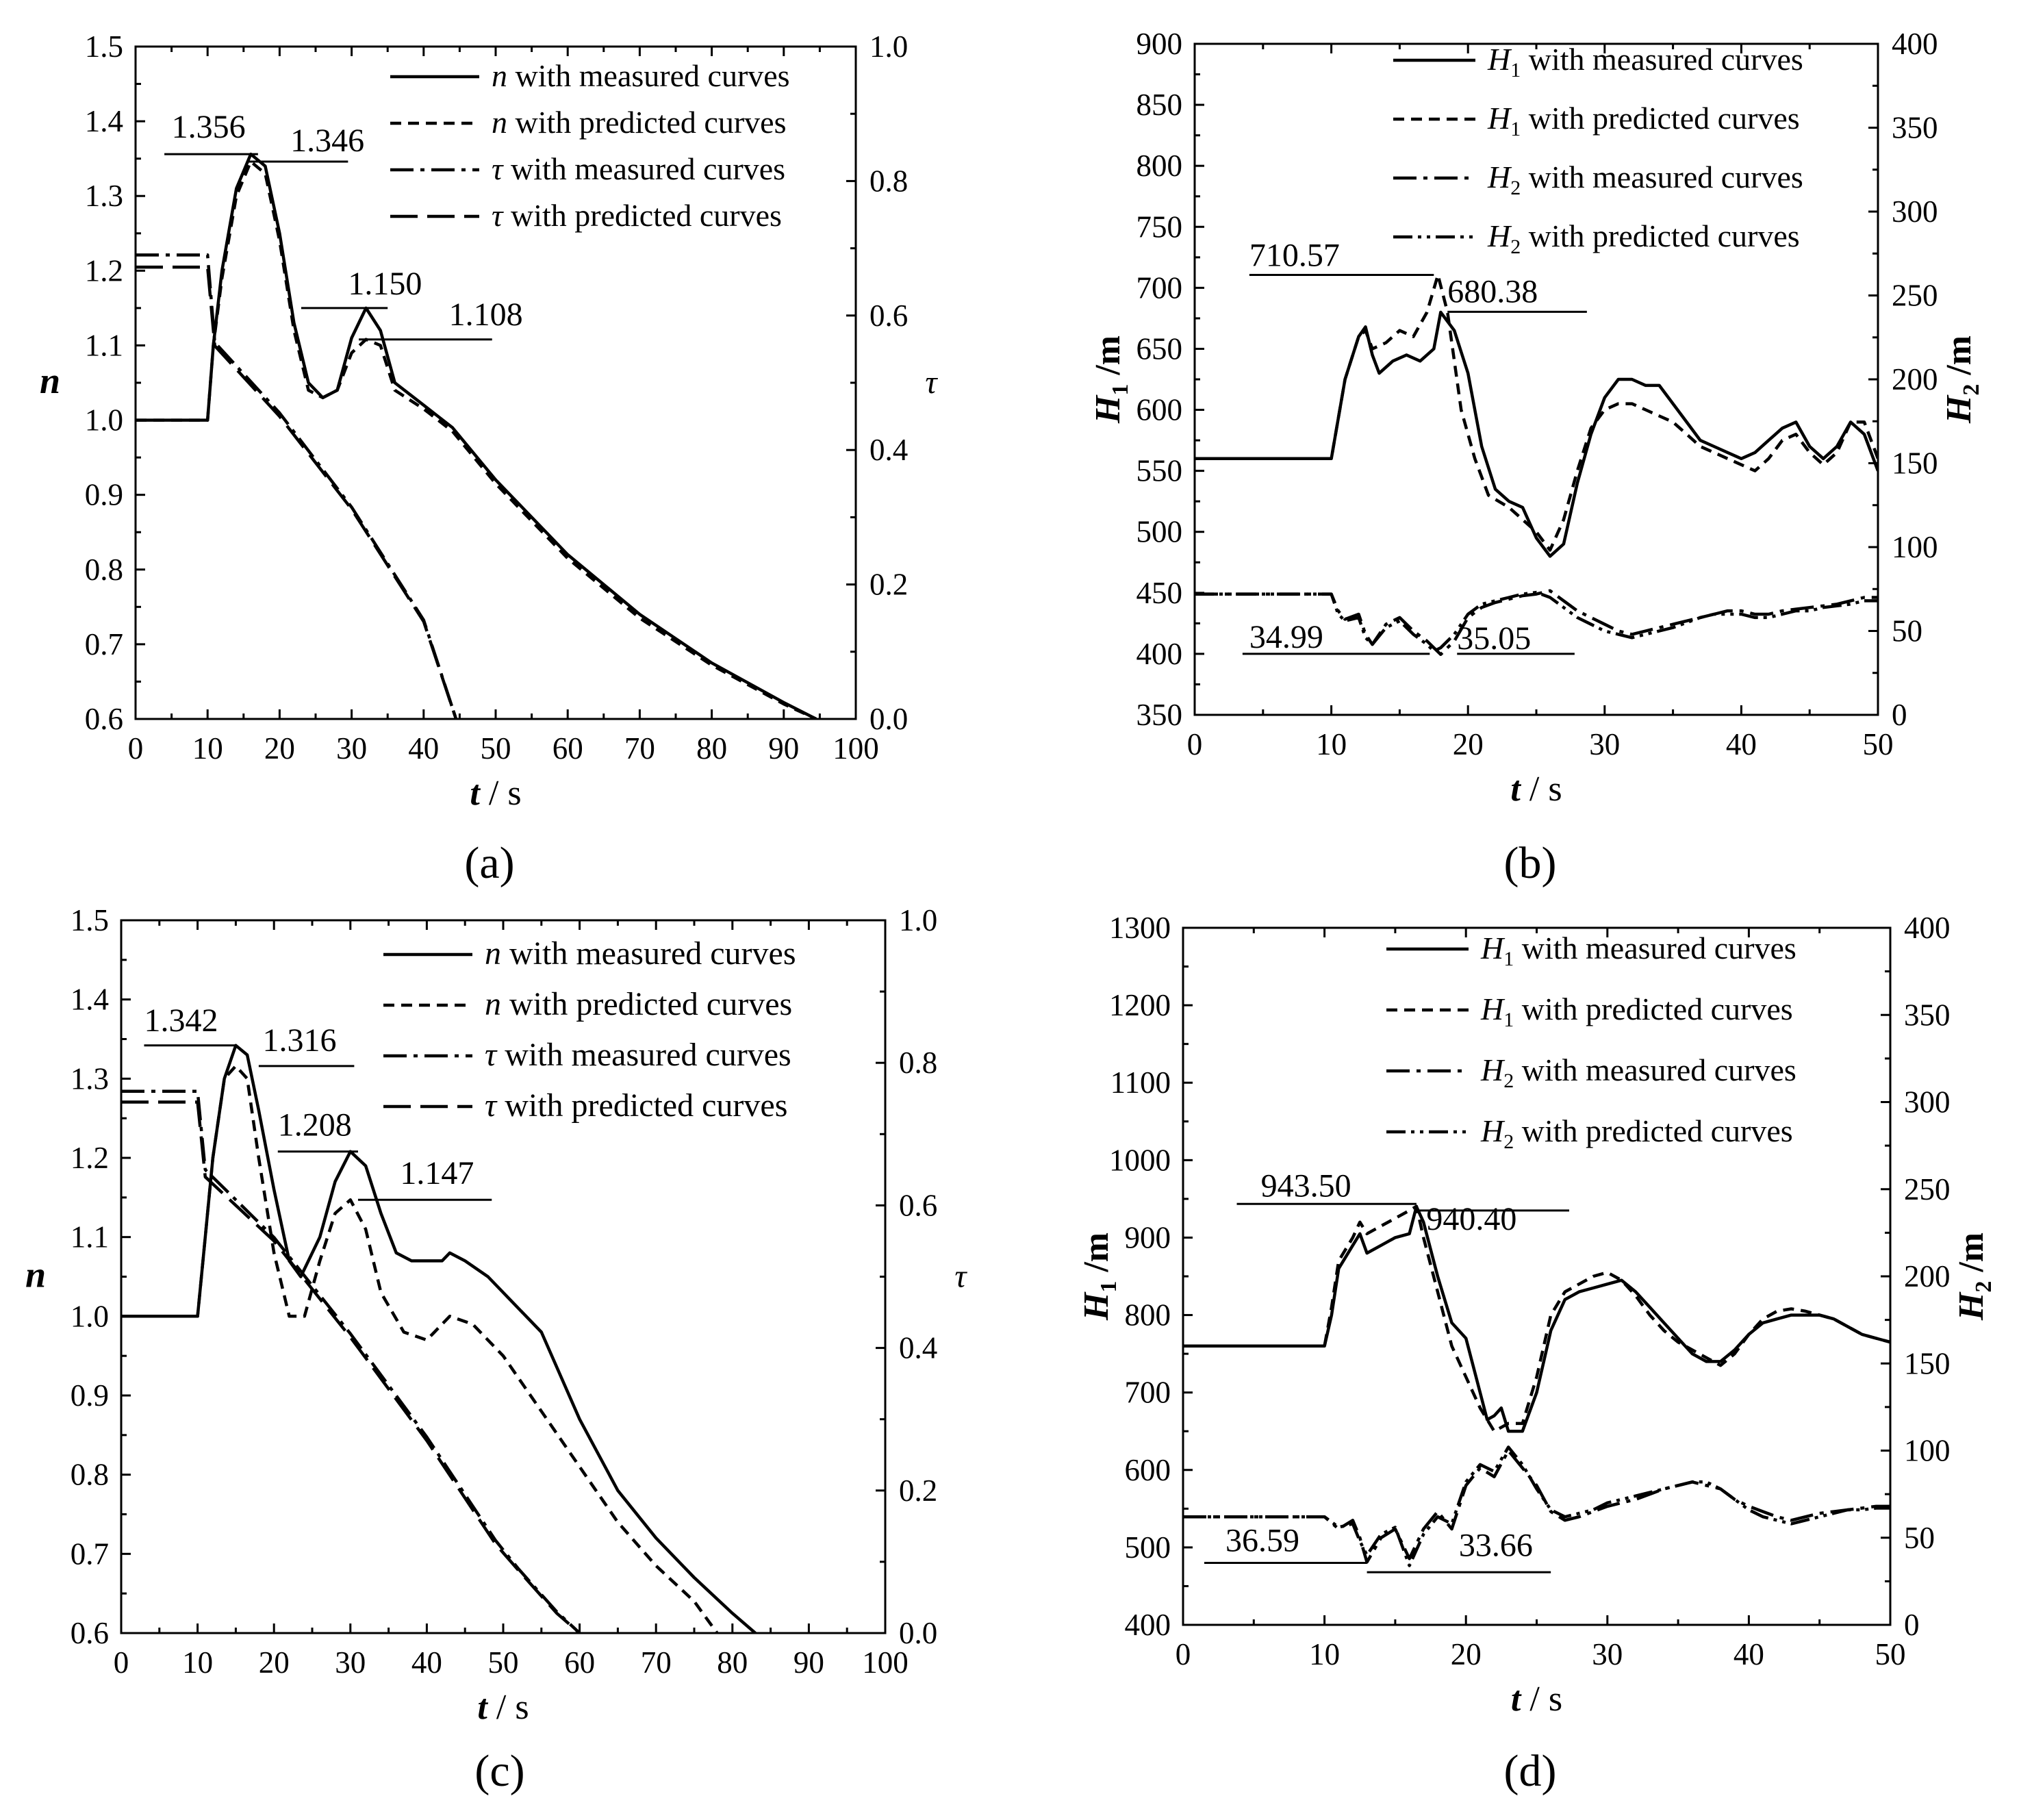 The height and width of the screenshot is (1820, 2032). I want to click on series-line-h1-with-measured-curves, so click(1537, 1318).